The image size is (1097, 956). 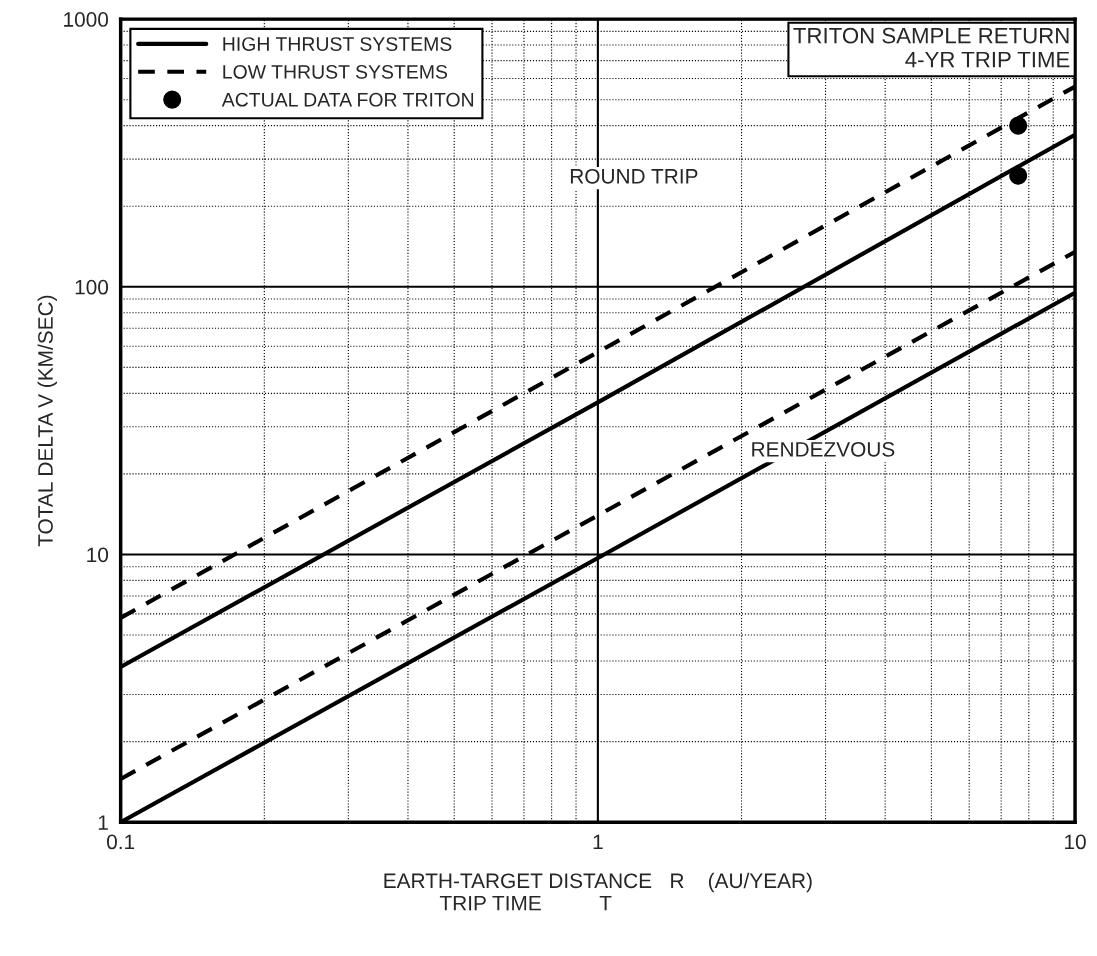 I want to click on y-axis-title: TOTAL DELTA V (KM/SEC), so click(x=47, y=421).